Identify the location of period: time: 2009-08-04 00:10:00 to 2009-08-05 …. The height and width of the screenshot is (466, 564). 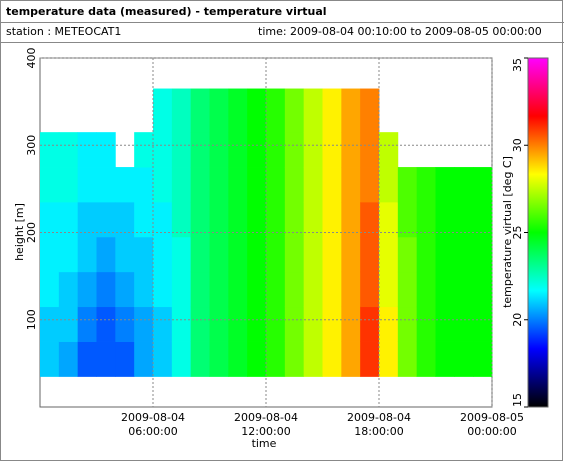
(400, 31).